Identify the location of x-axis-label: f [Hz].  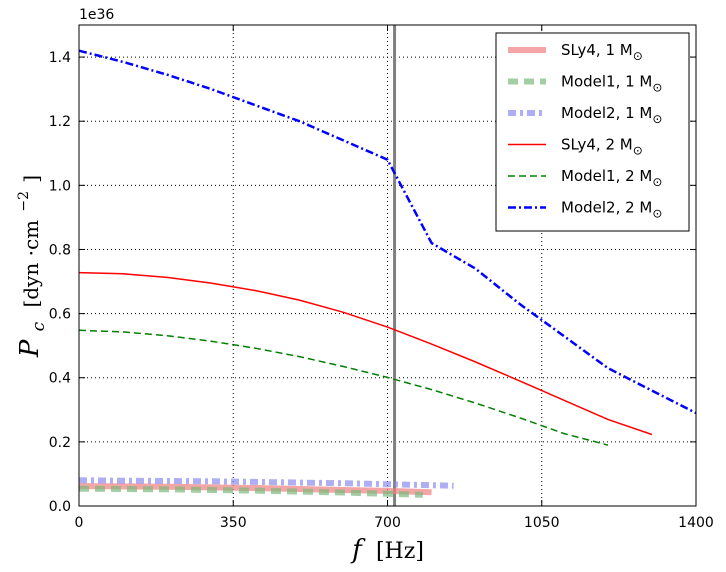
(387, 550).